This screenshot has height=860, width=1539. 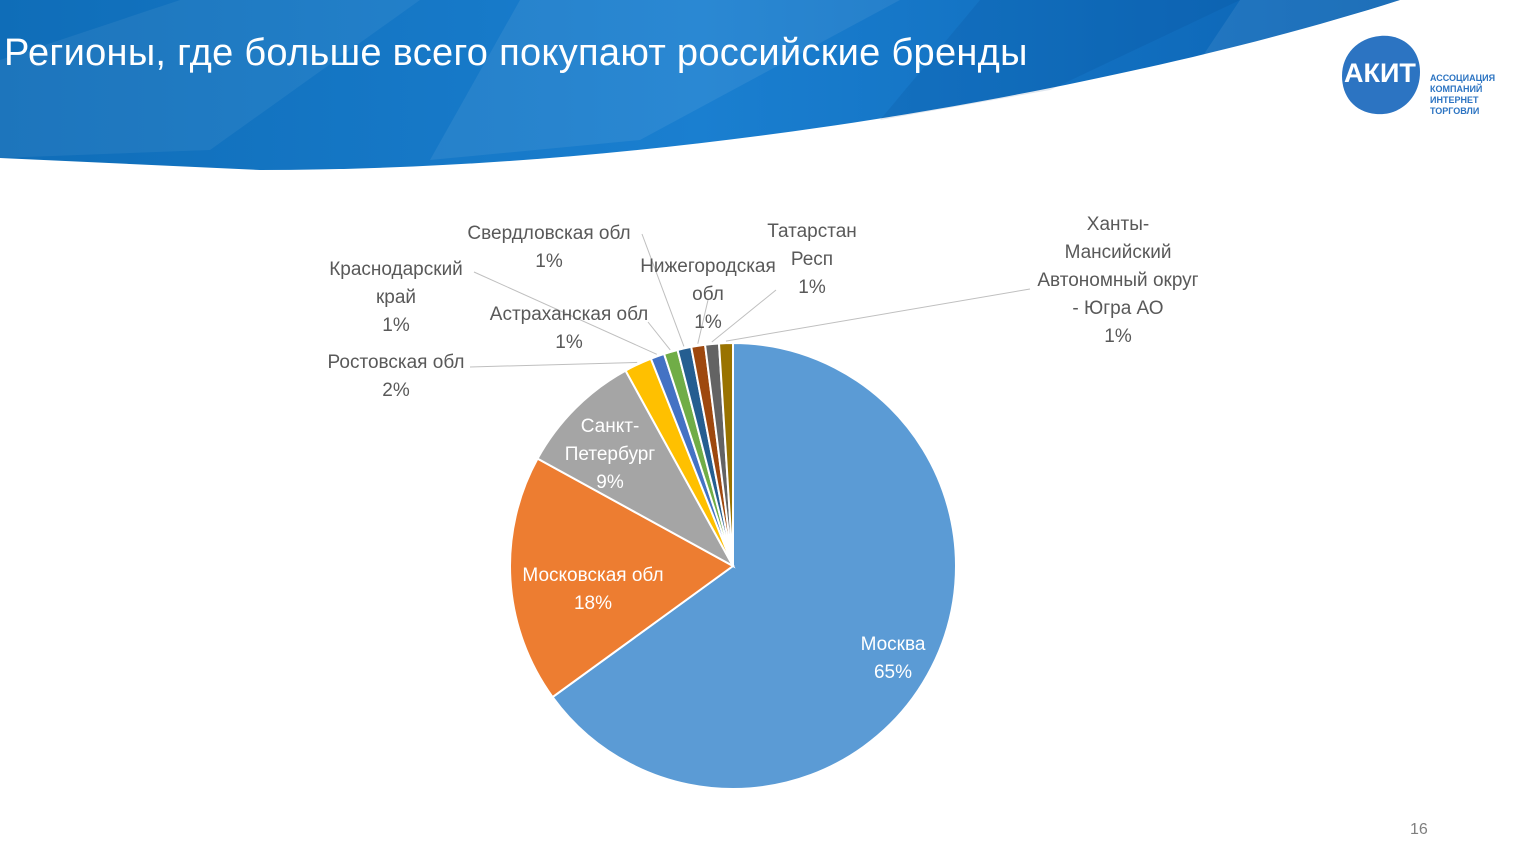 What do you see at coordinates (396, 297) in the screenshot?
I see `slice-label-5: Краснодарский край 1%` at bounding box center [396, 297].